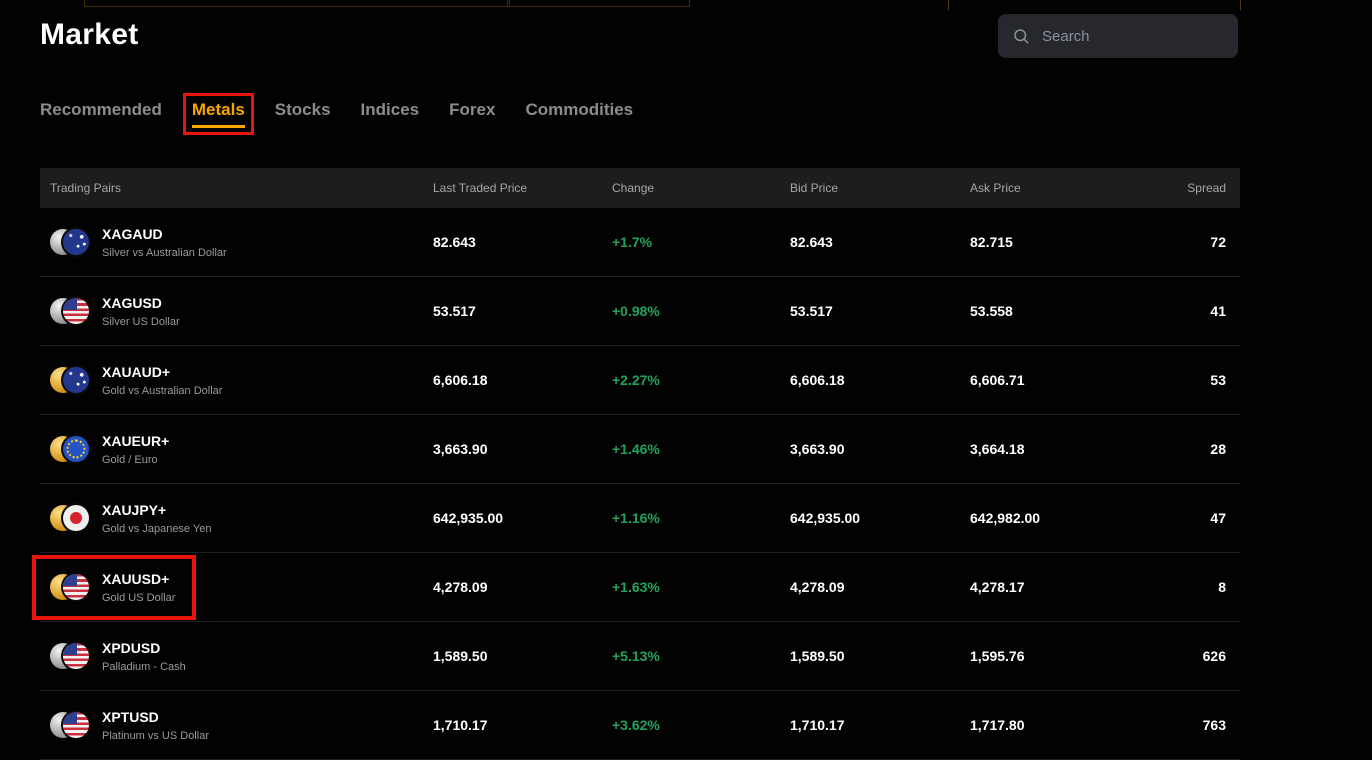 This screenshot has height=760, width=1372. What do you see at coordinates (1005, 518) in the screenshot?
I see `ask-price: 642,982.00` at bounding box center [1005, 518].